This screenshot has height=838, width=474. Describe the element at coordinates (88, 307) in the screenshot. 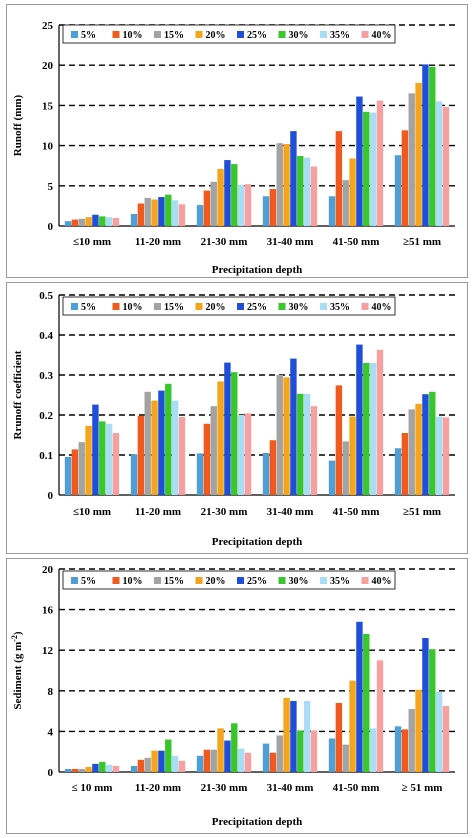

I see `legend-label: 5%` at that location.